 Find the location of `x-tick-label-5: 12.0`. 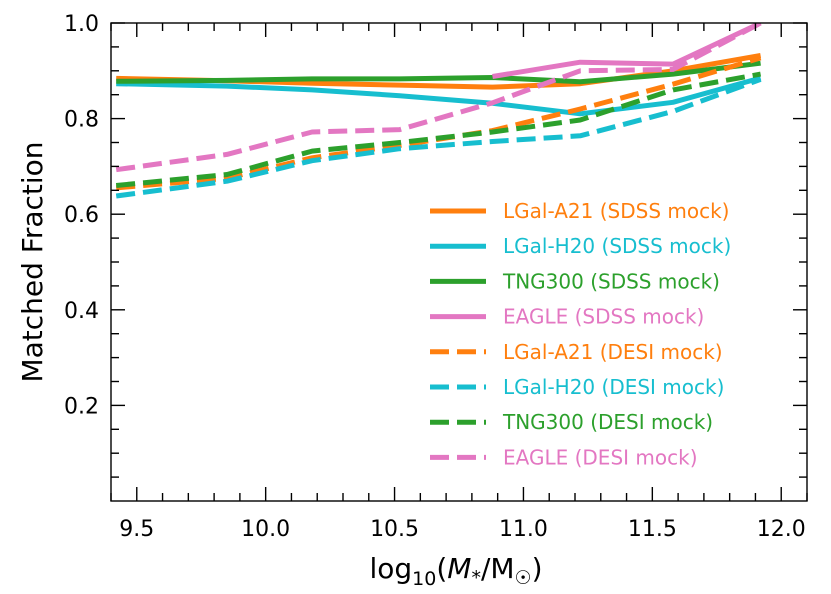

x-tick-label-5: 12.0 is located at coordinates (781, 529).